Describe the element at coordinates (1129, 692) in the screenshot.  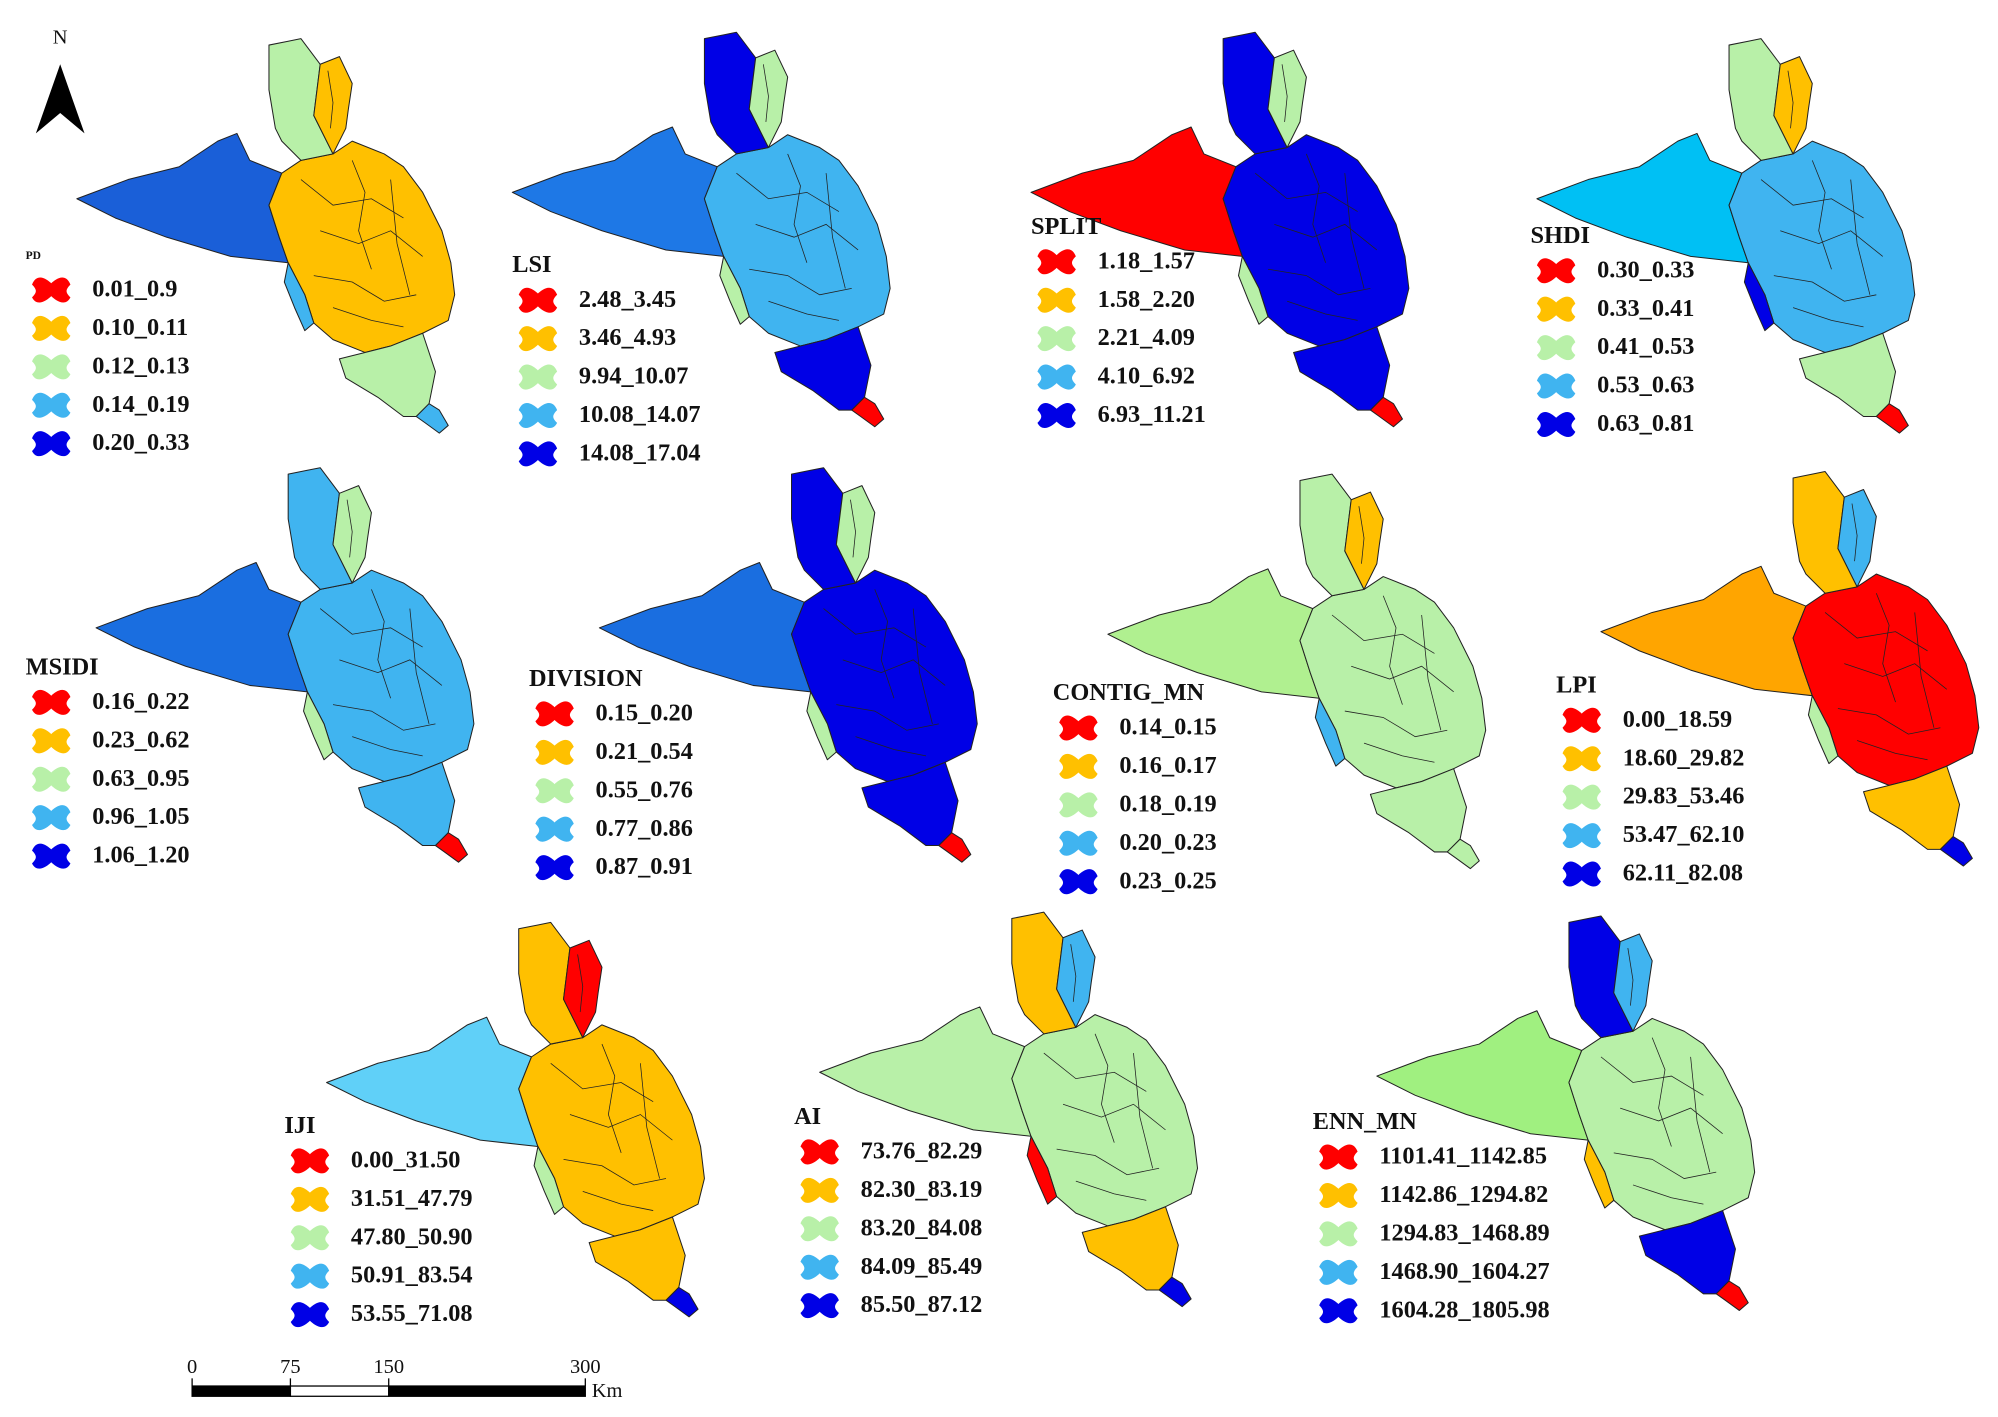
I see `legend-title: CONTIG_MN` at that location.